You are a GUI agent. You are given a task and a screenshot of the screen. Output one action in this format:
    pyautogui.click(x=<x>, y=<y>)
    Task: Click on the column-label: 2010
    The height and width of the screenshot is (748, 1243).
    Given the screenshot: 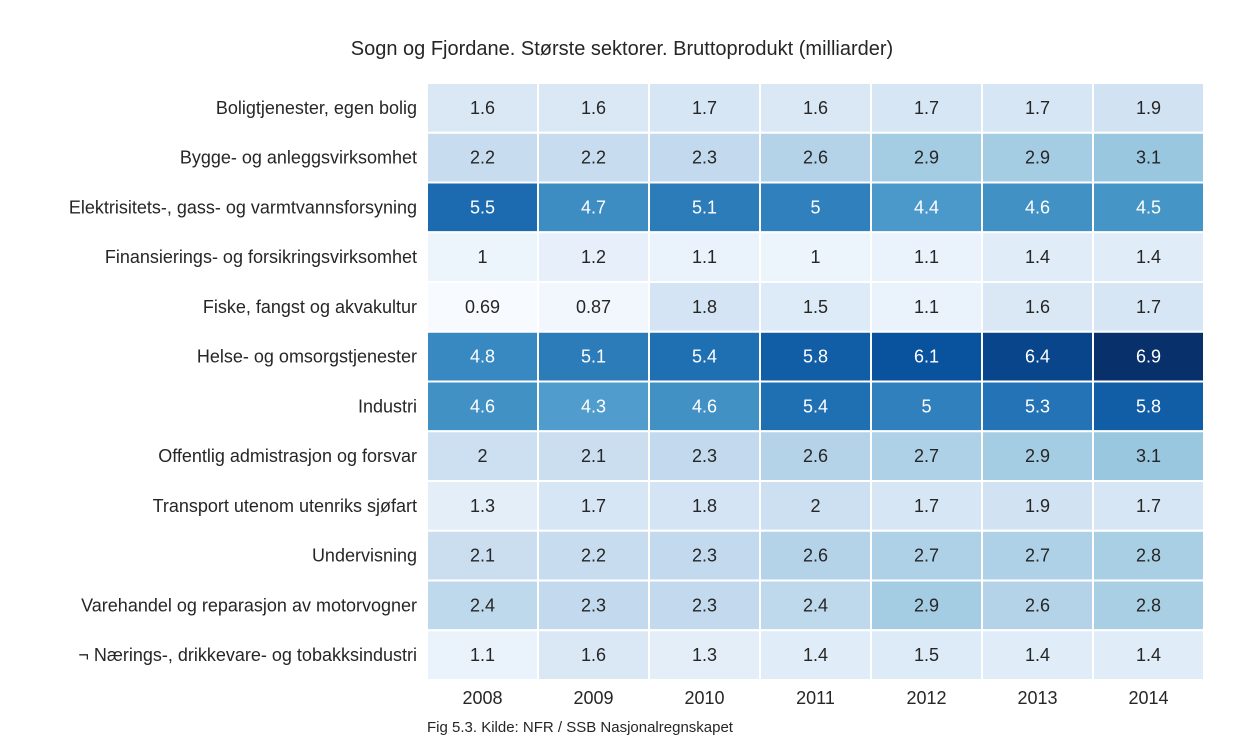 What is the action you would take?
    pyautogui.click(x=704, y=698)
    